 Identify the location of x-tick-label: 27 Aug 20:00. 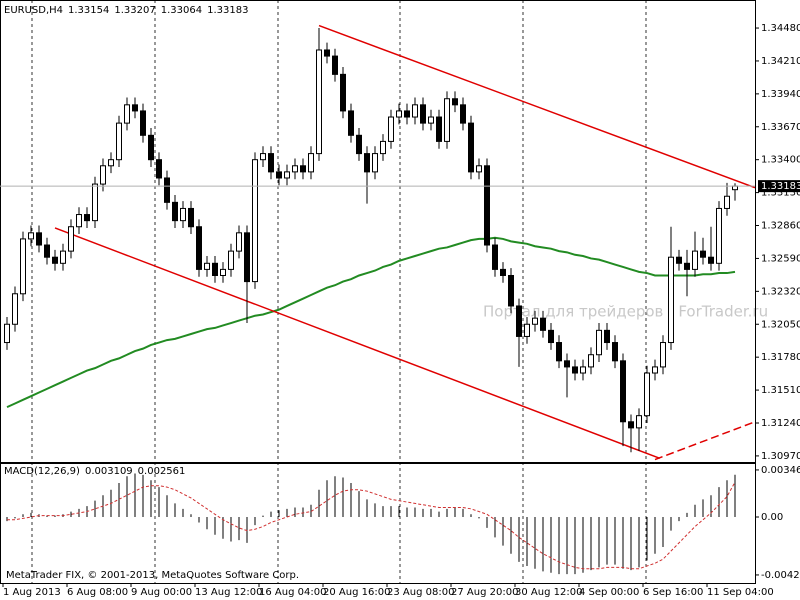
(484, 592).